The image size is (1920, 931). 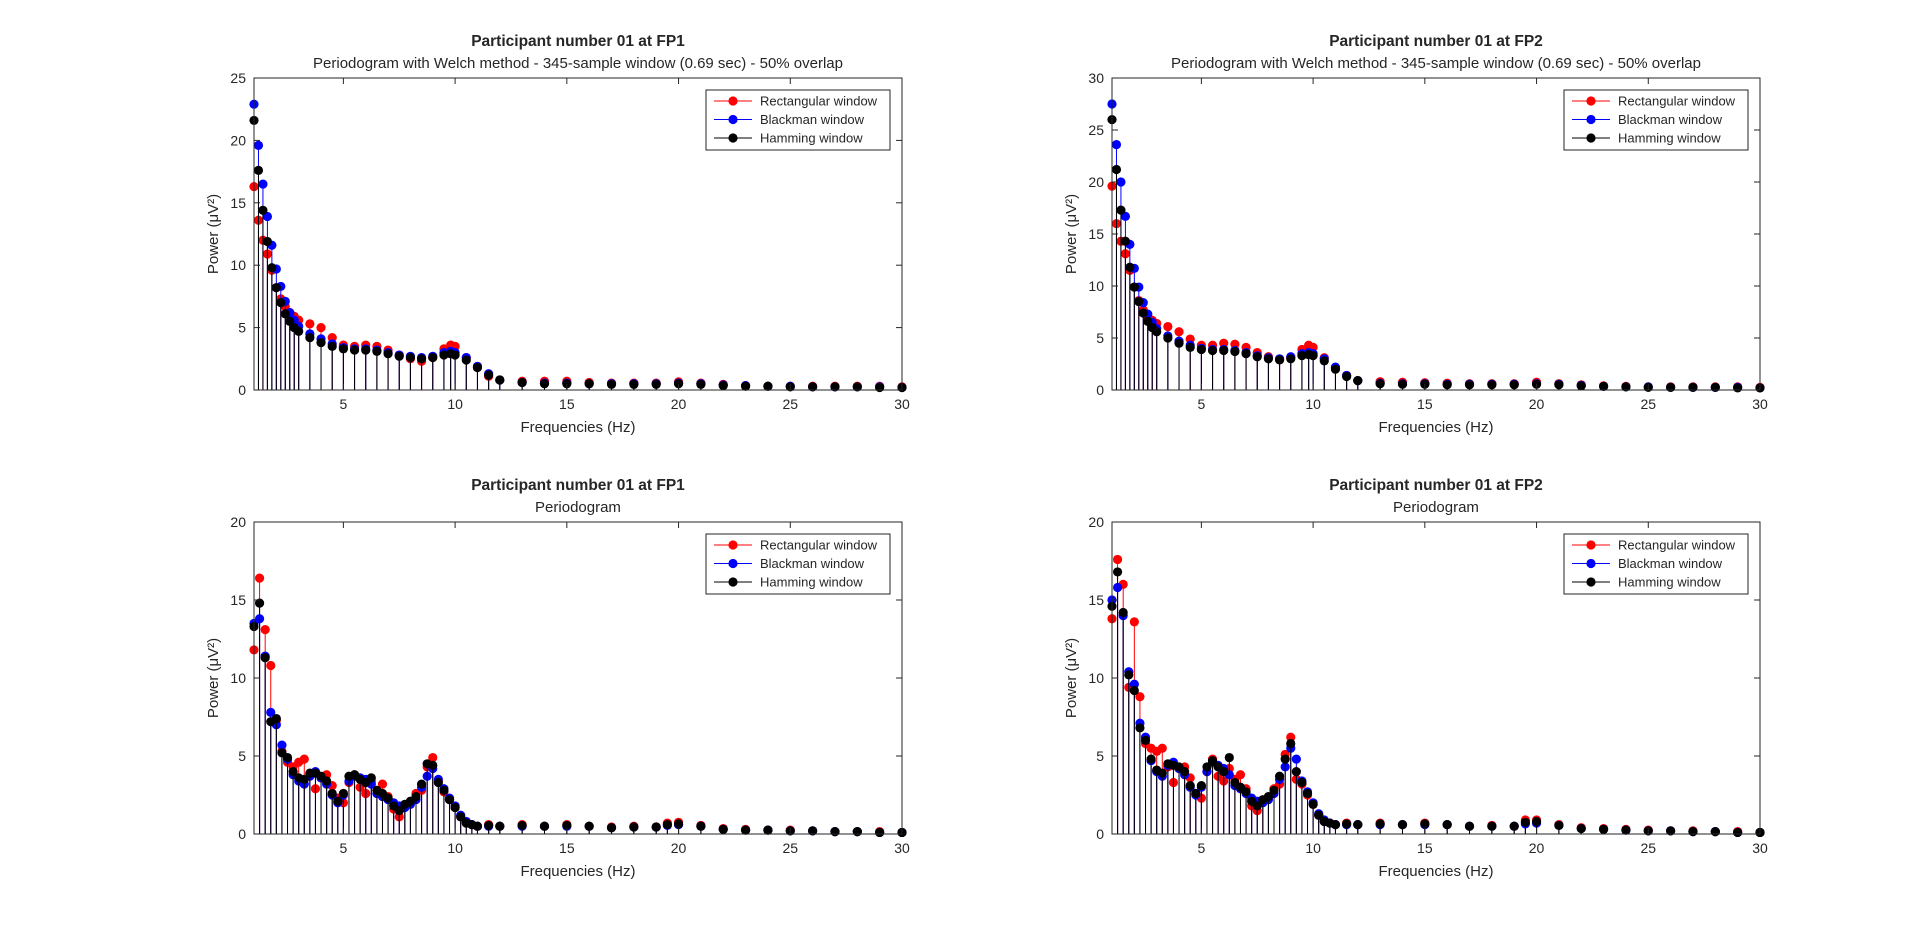 What do you see at coordinates (578, 41) in the screenshot?
I see `chart-title: Participant number 01 at FP1` at bounding box center [578, 41].